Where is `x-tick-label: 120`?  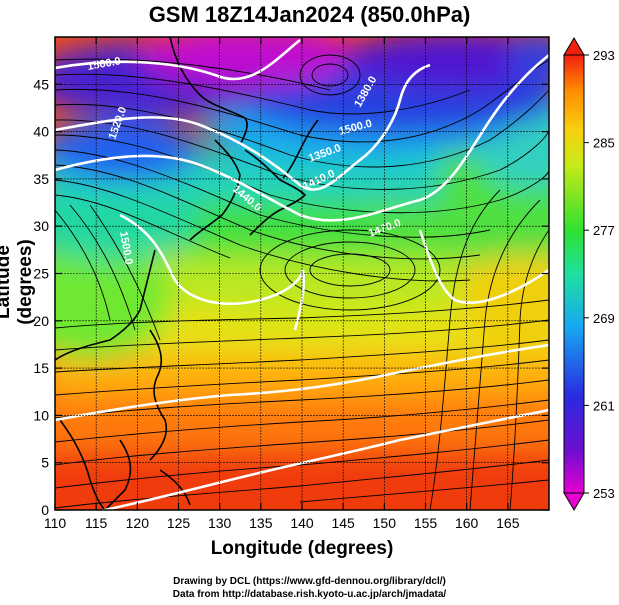 x-tick-label: 120 is located at coordinates (138, 523).